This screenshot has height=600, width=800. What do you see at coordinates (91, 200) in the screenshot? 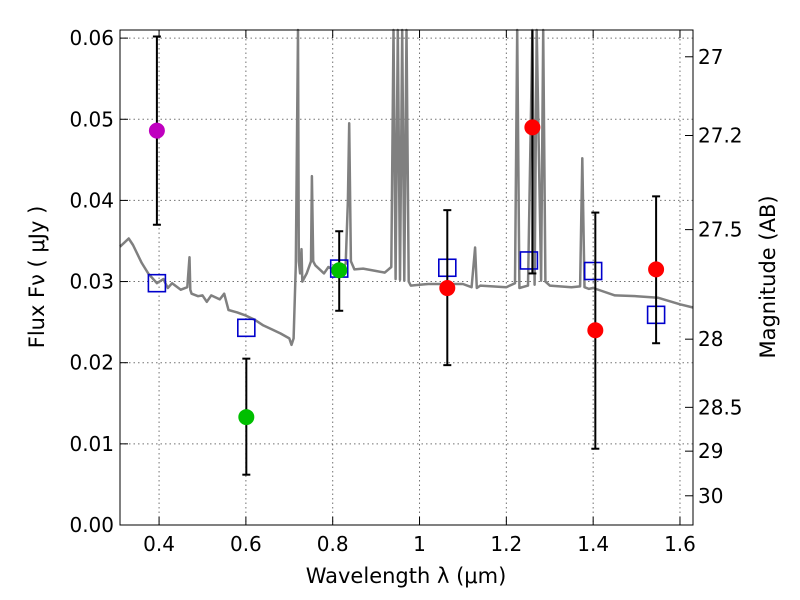
I see `y-tick-label: 0.04` at bounding box center [91, 200].